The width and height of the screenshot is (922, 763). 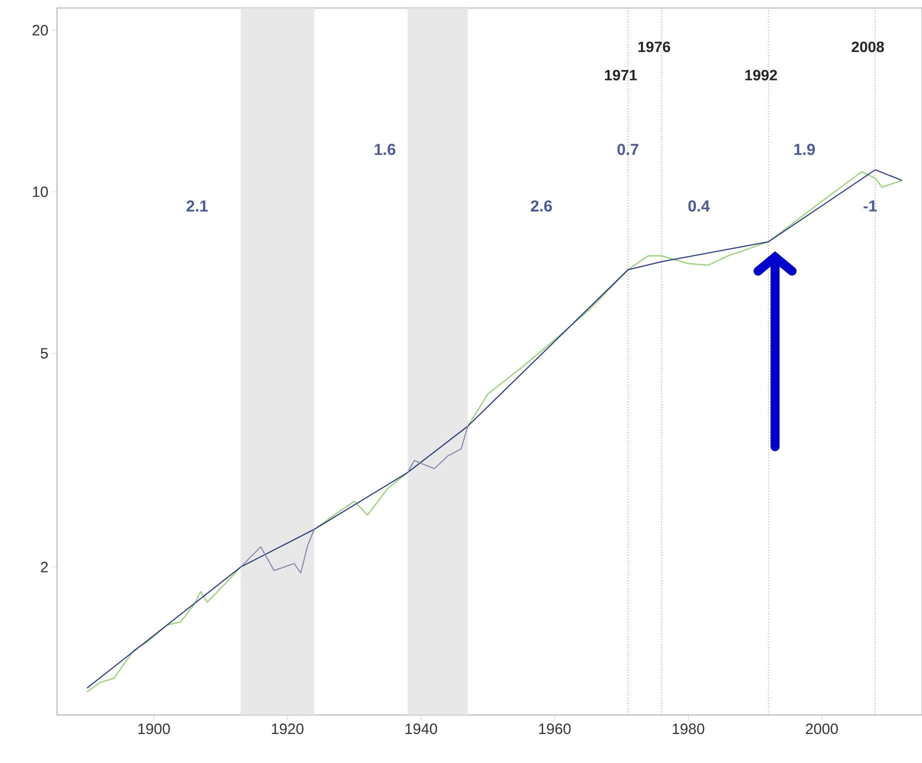 I want to click on x-tick-label: 1980, so click(x=688, y=729).